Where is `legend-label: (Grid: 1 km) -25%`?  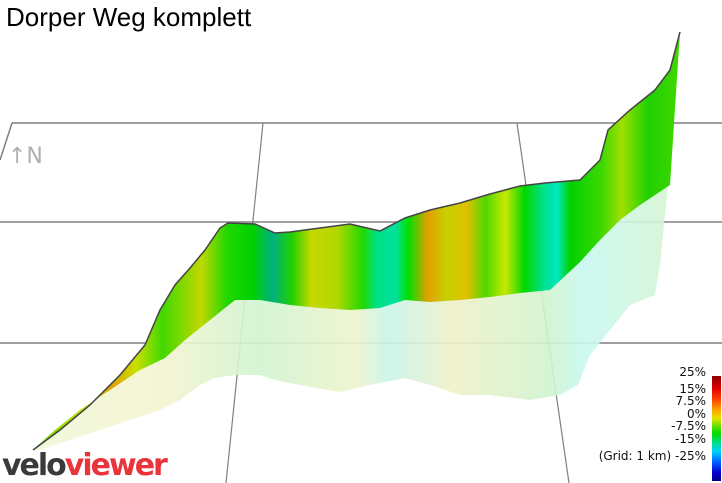 legend-label: (Grid: 1 km) -25% is located at coordinates (652, 455).